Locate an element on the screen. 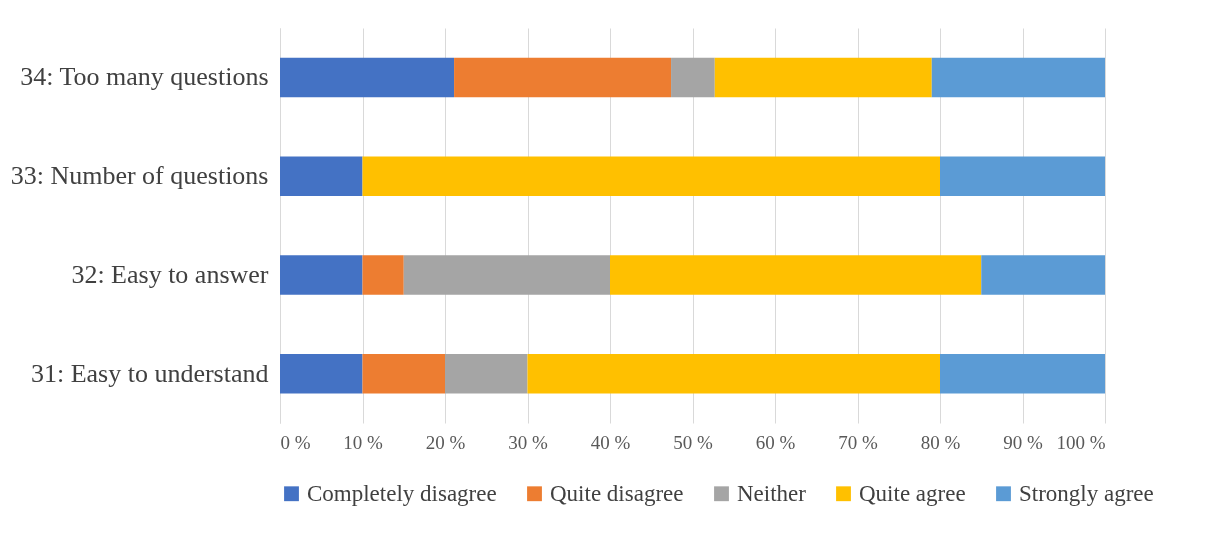 Image resolution: width=1223 pixels, height=536 pixels. x-tick-label: 50 % is located at coordinates (693, 442).